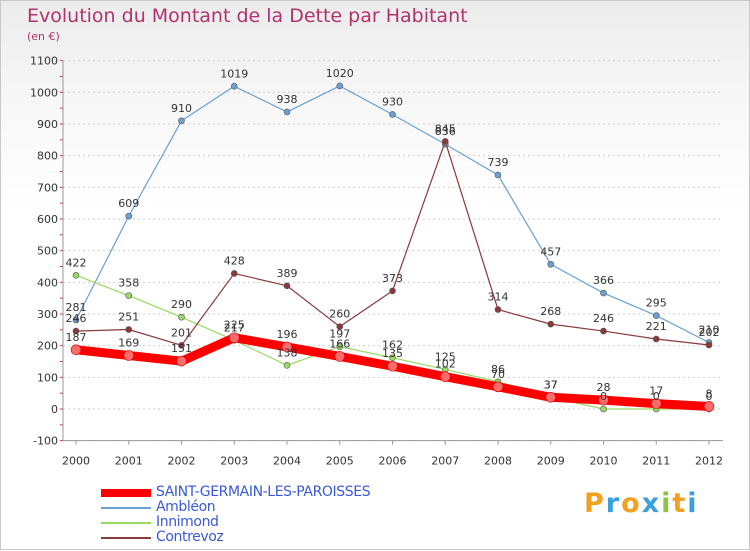  Describe the element at coordinates (392, 278) in the screenshot. I see `data-label: 373` at that location.